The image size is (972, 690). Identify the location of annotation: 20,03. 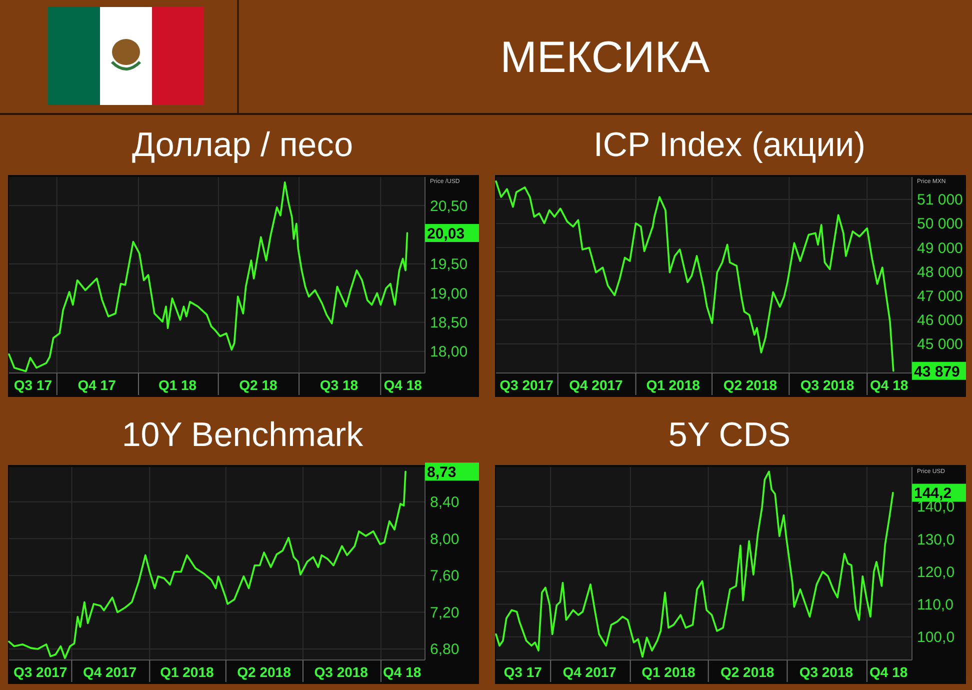
(446, 233).